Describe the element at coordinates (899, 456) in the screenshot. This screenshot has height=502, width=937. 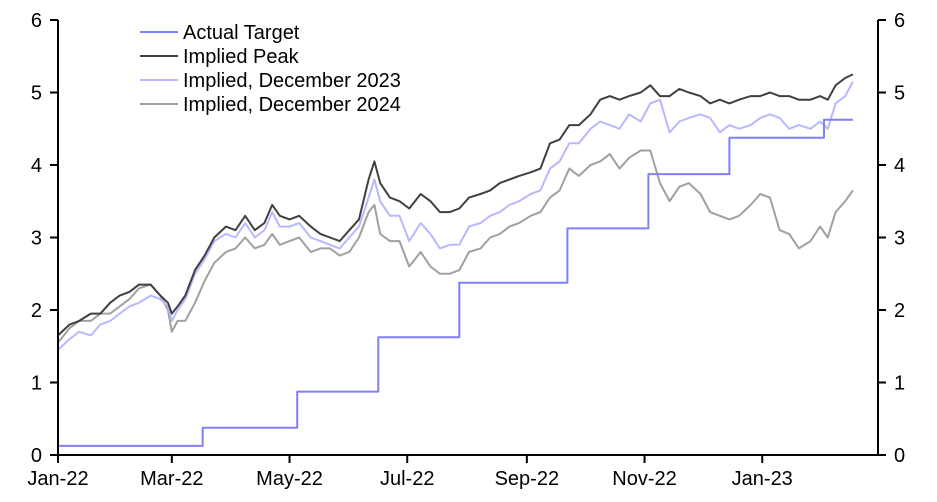
I see `right-y-tick-label: 0` at that location.